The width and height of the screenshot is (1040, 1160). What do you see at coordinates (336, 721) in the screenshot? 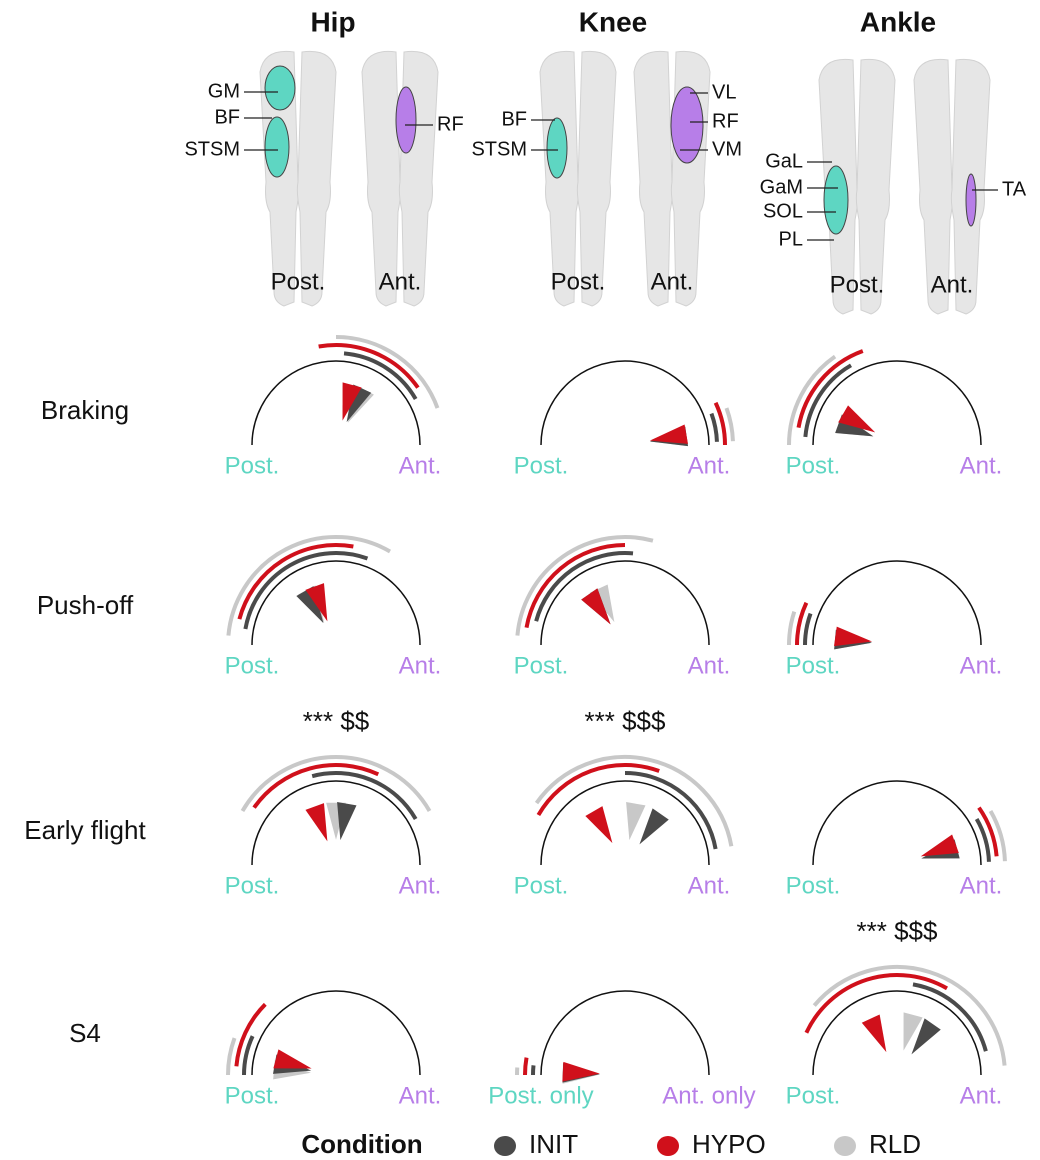
I see `significance: *** $$` at bounding box center [336, 721].